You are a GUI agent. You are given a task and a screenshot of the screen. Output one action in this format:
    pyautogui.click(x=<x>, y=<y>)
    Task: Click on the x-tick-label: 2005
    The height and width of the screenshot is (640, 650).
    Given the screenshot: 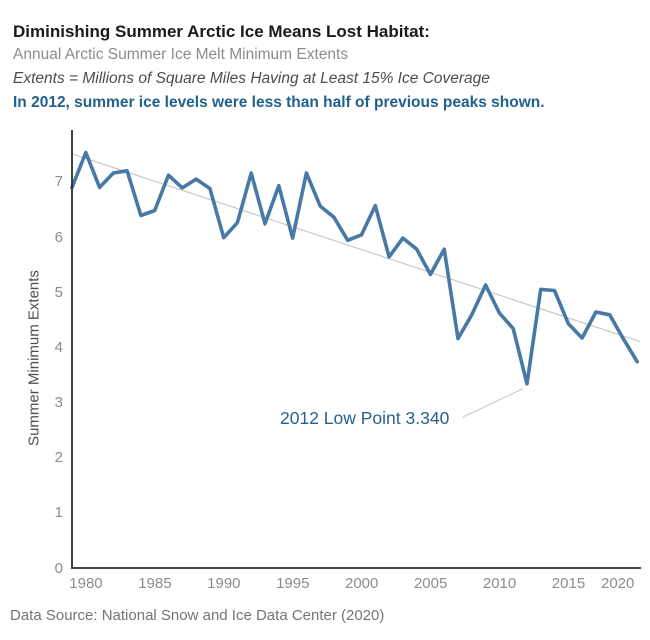 What is the action you would take?
    pyautogui.click(x=430, y=583)
    